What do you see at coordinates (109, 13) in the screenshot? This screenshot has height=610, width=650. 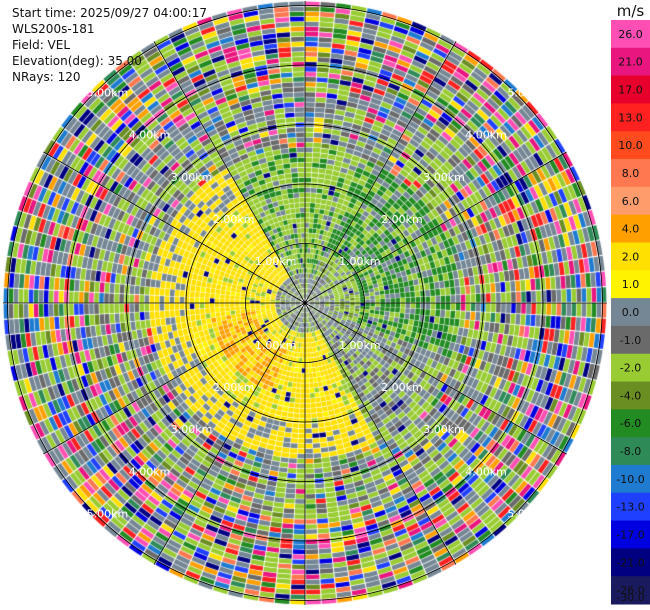 I see `start-time-text: Start time: 2025/09/27 04:00:17` at bounding box center [109, 13].